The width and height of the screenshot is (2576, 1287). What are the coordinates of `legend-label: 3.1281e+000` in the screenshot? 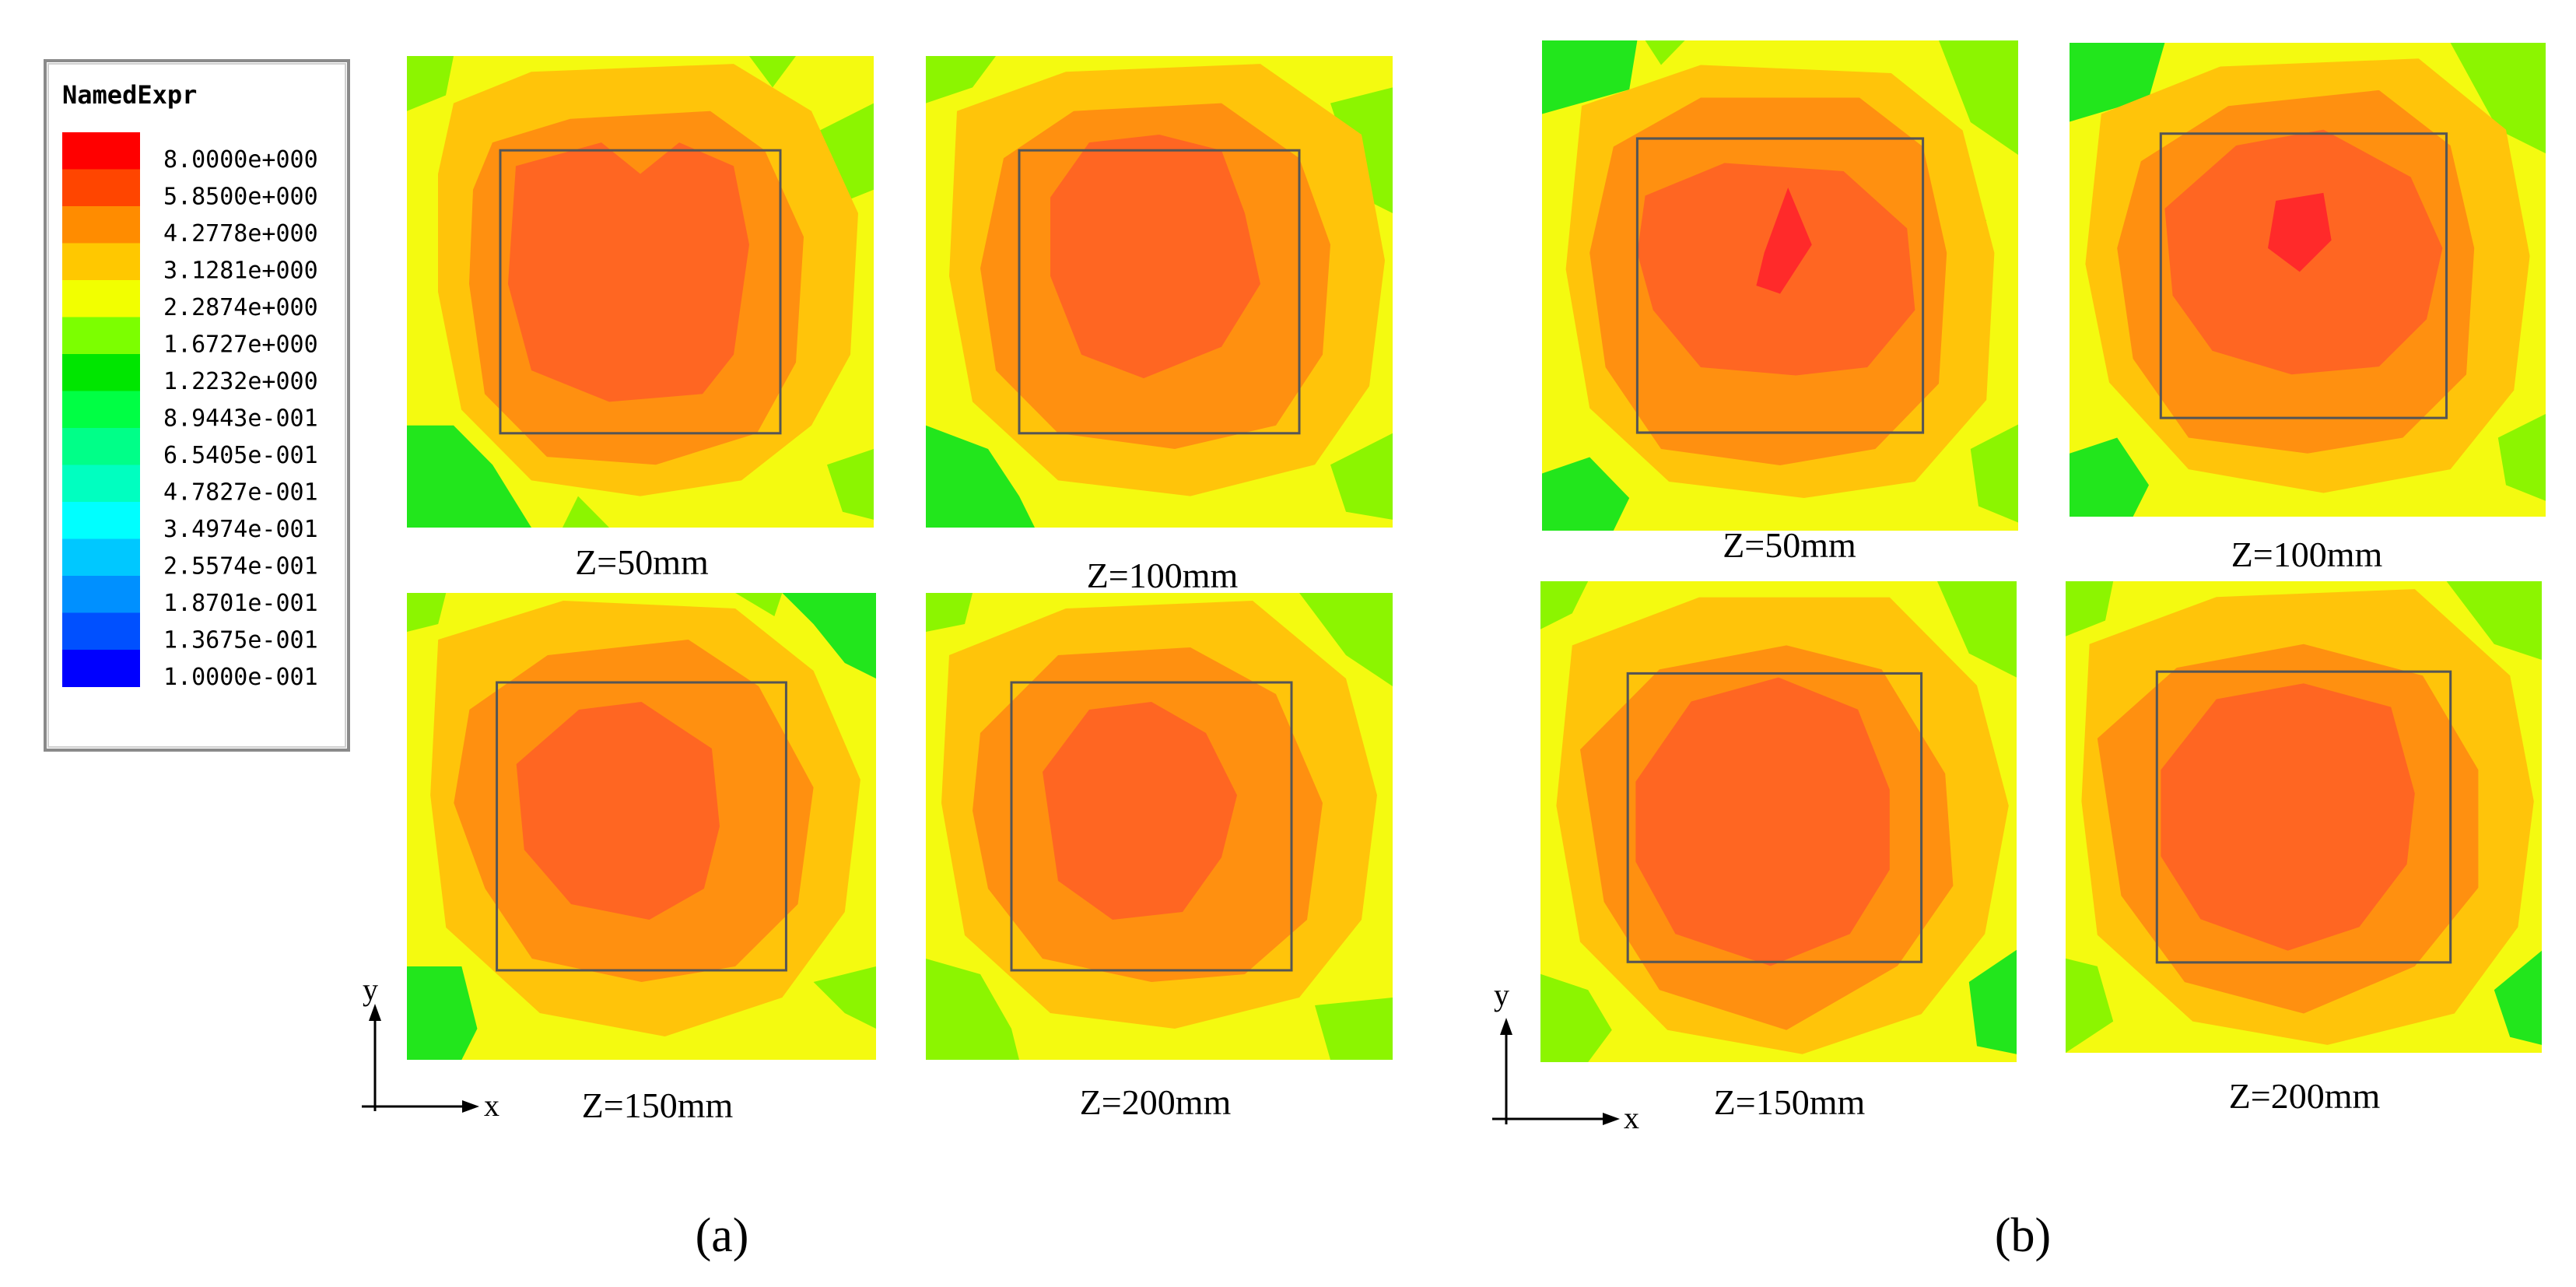 It's located at (241, 272).